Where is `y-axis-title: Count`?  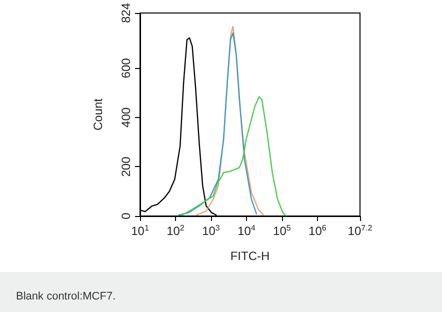
y-axis-title: Count is located at coordinates (98, 114).